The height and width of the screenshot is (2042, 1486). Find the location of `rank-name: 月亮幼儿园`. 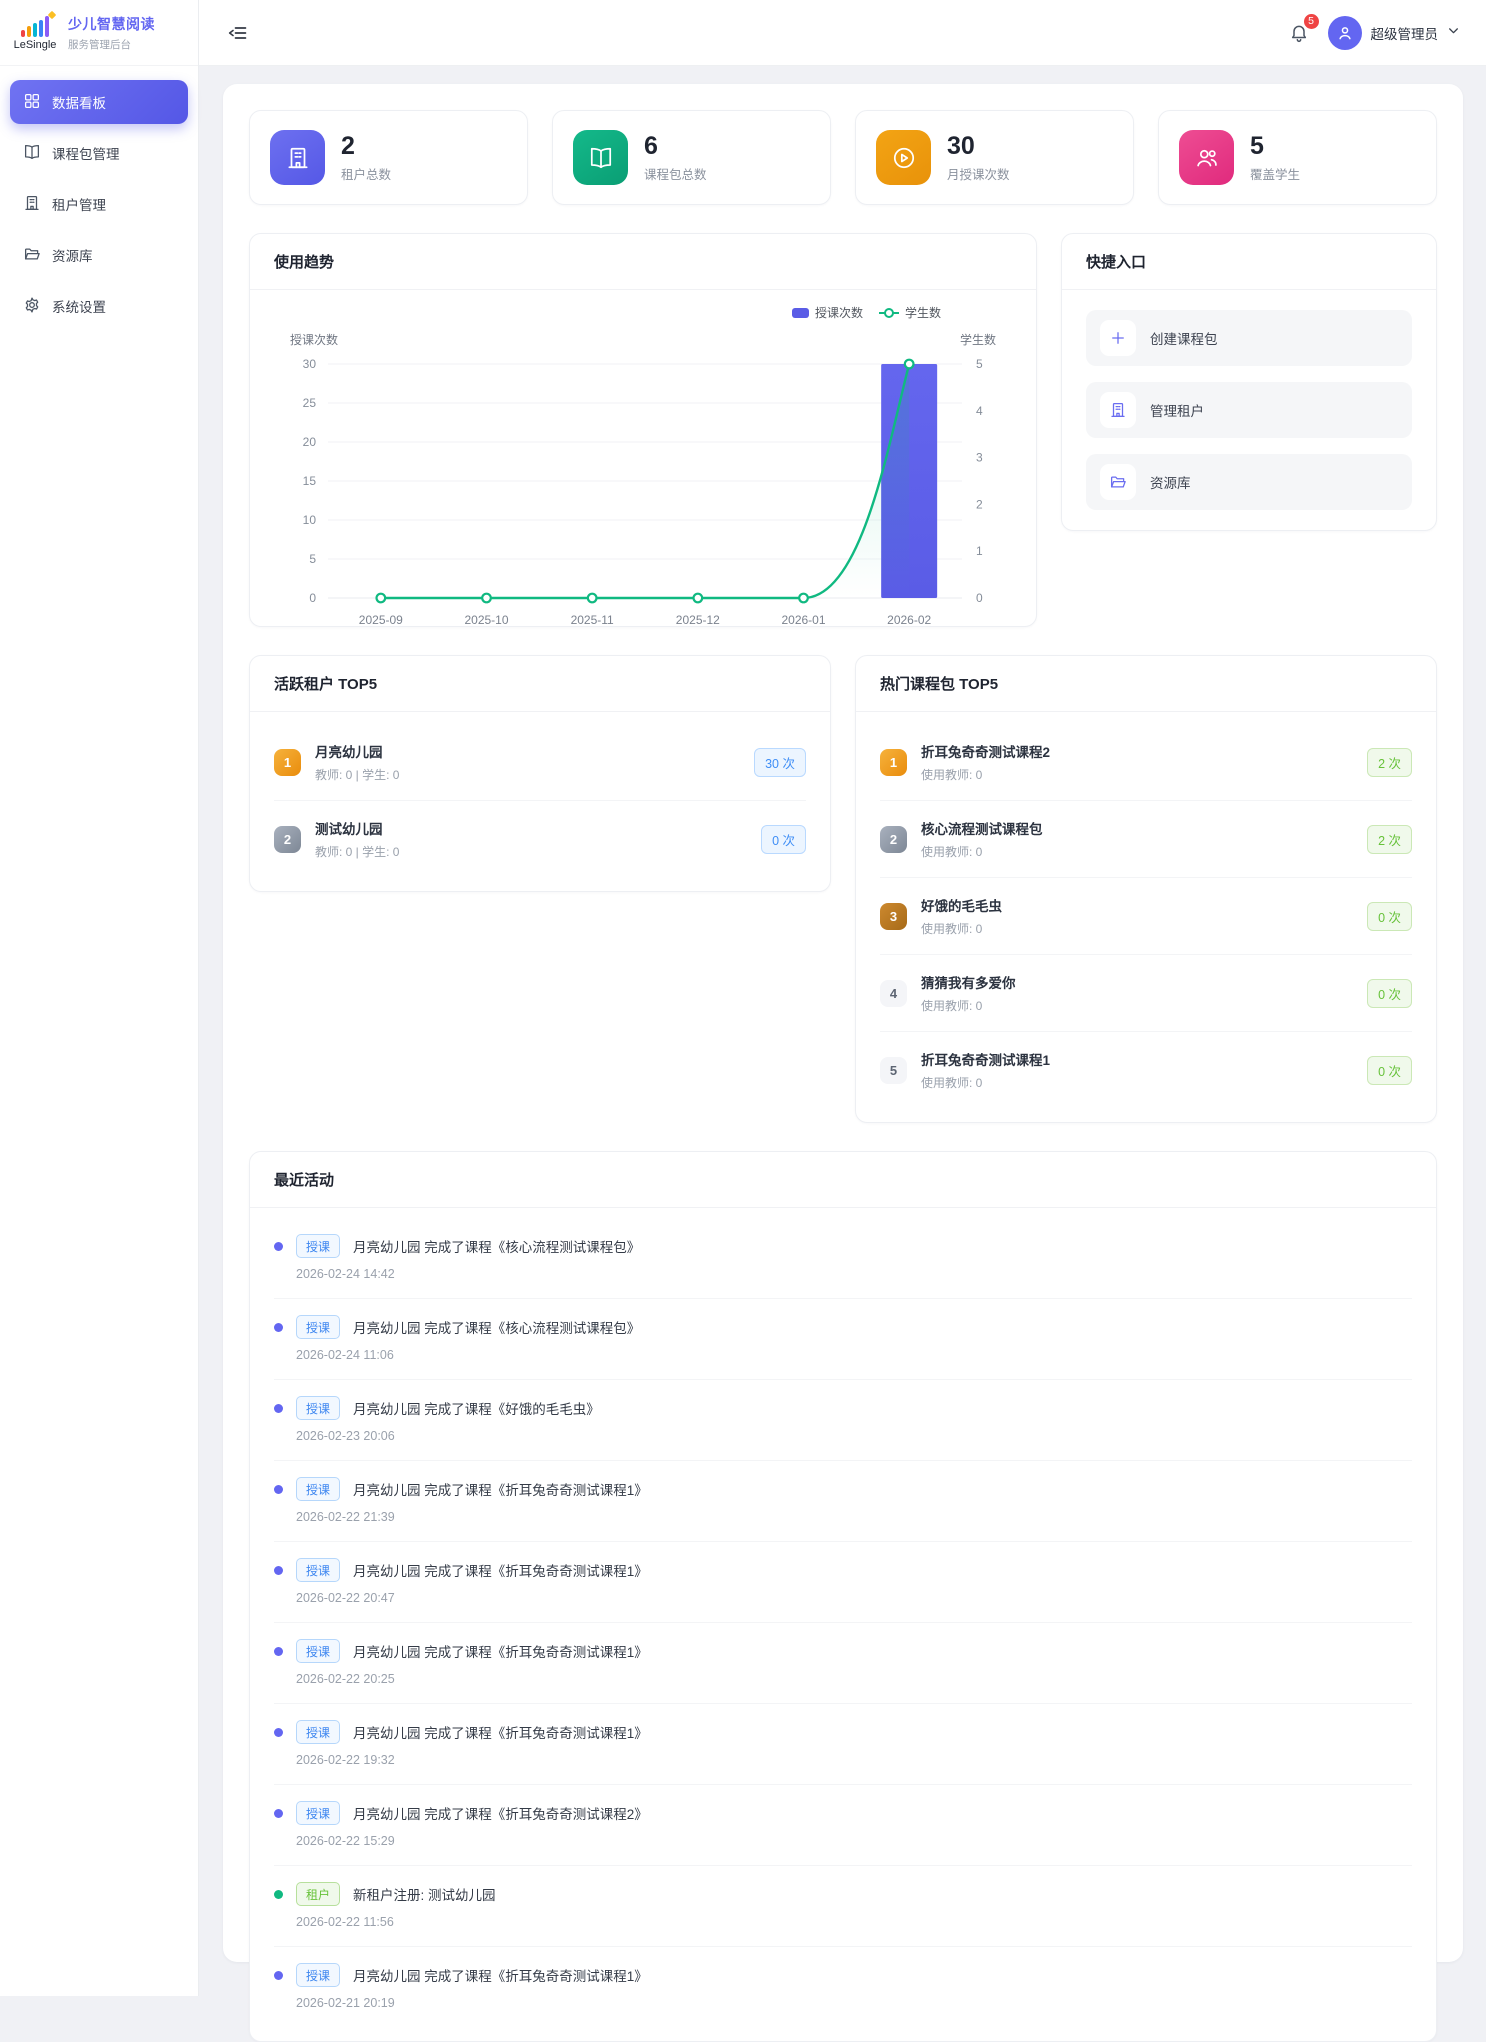

rank-name: 月亮幼儿园 is located at coordinates (349, 752).